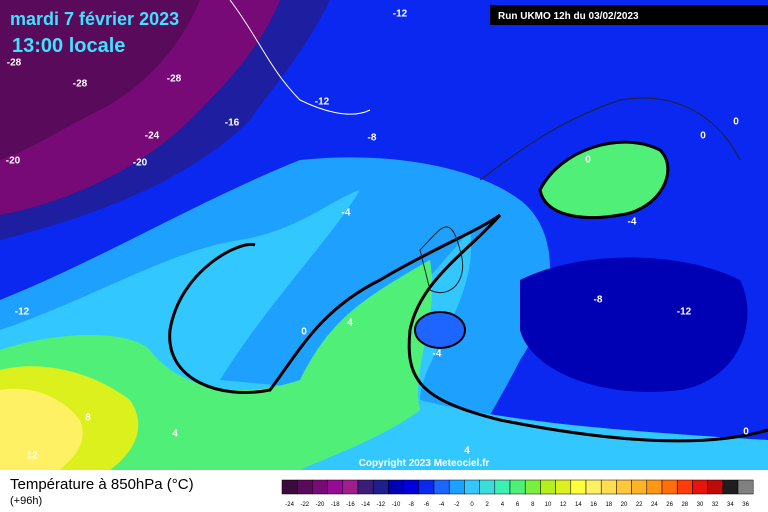 This screenshot has width=768, height=512. Describe the element at coordinates (654, 505) in the screenshot. I see `legend-label: 24` at that location.